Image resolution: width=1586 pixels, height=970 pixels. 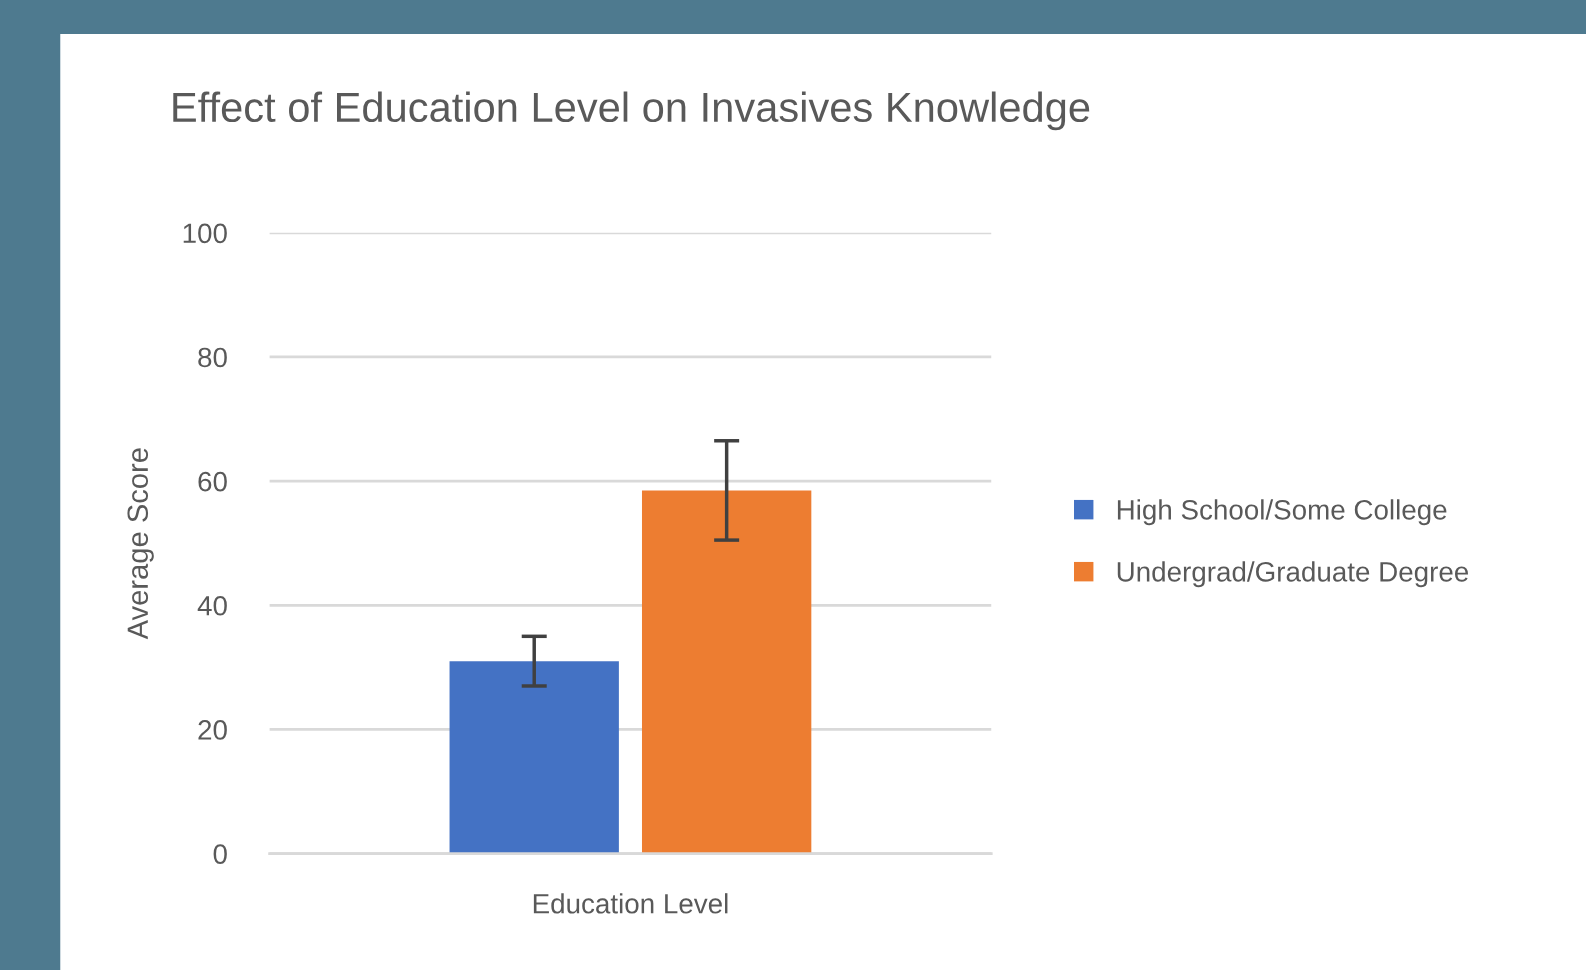 What do you see at coordinates (220, 854) in the screenshot?
I see `y-tick-label: 0` at bounding box center [220, 854].